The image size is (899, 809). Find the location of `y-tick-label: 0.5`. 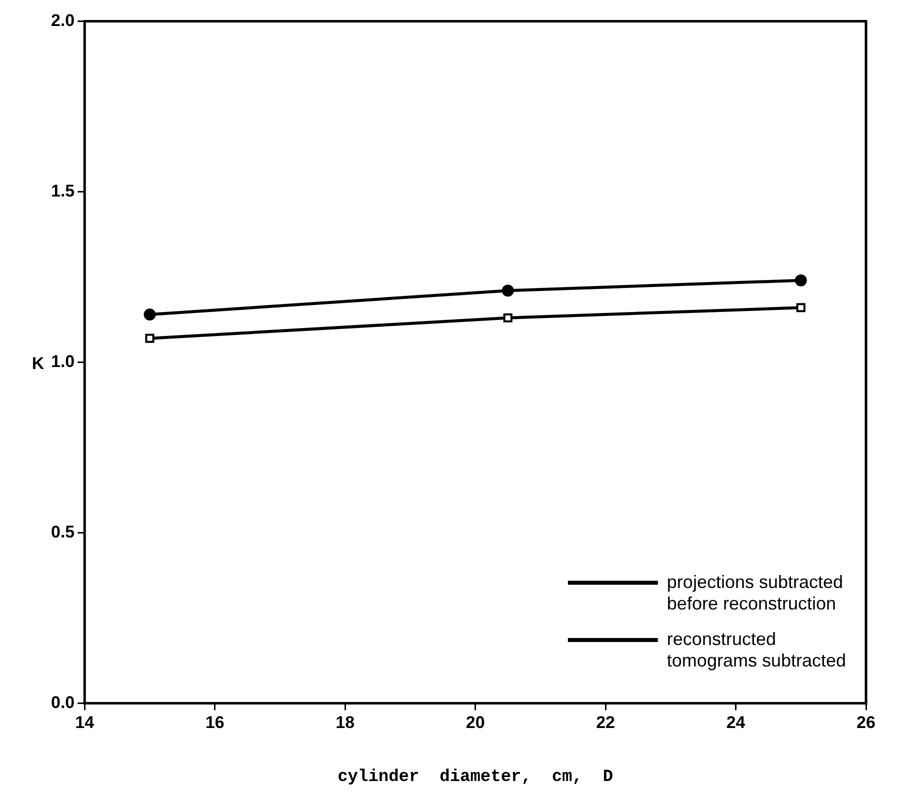

y-tick-label: 0.5 is located at coordinates (62, 532).